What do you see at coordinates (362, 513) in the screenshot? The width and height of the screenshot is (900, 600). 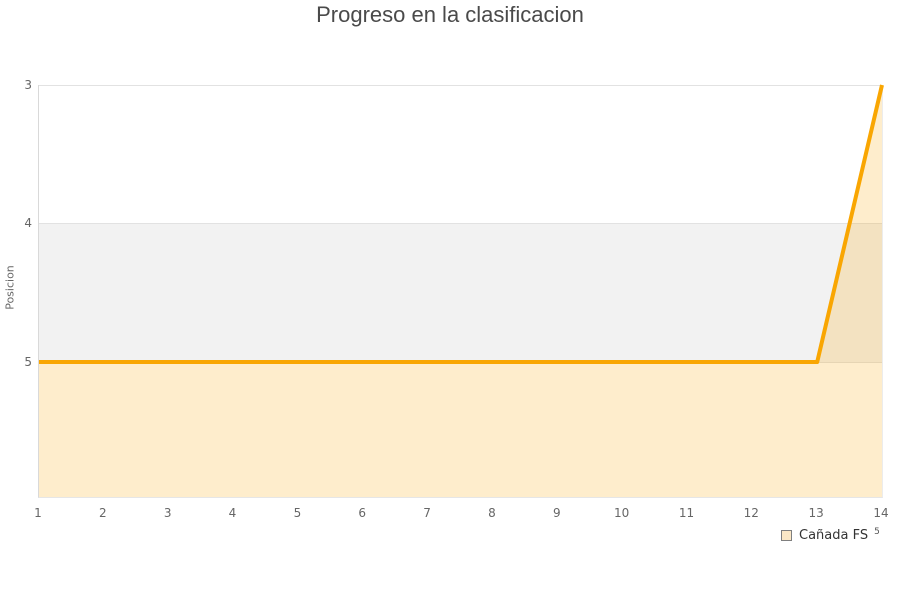 I see `x-tick-label: 6` at bounding box center [362, 513].